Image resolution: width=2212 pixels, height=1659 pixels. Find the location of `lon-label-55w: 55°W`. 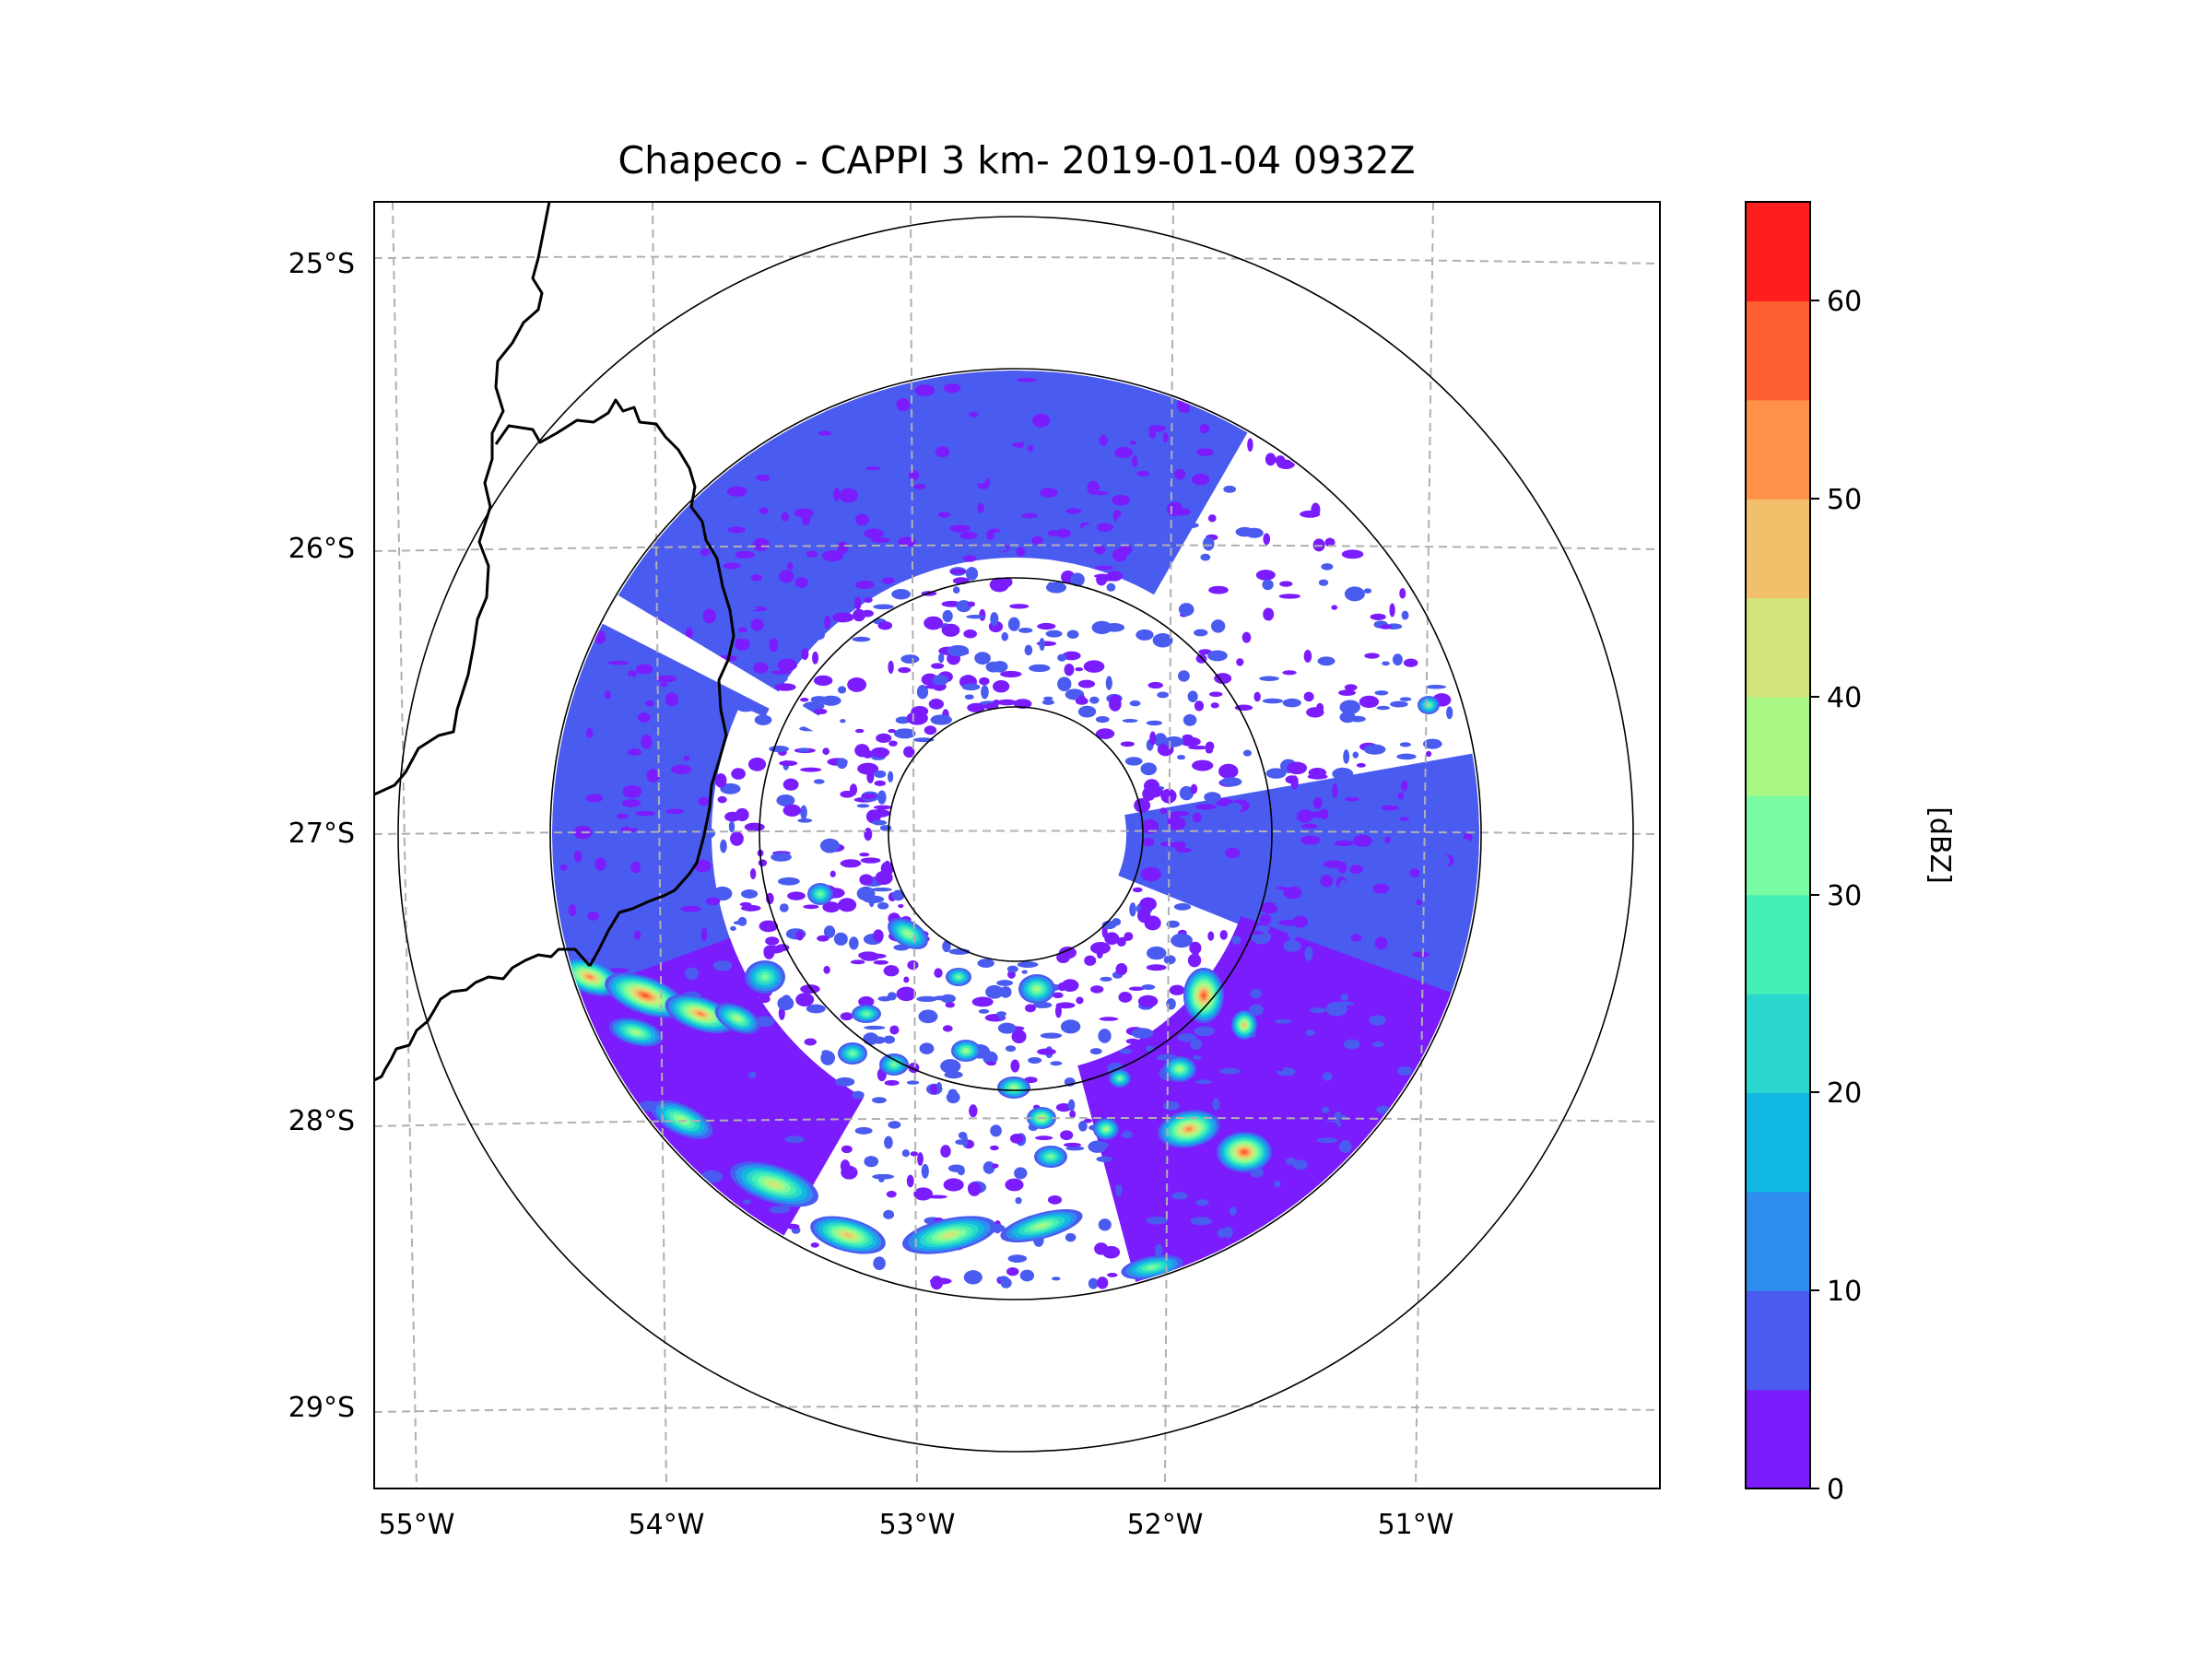

lon-label-55w: 55°W is located at coordinates (417, 1525).